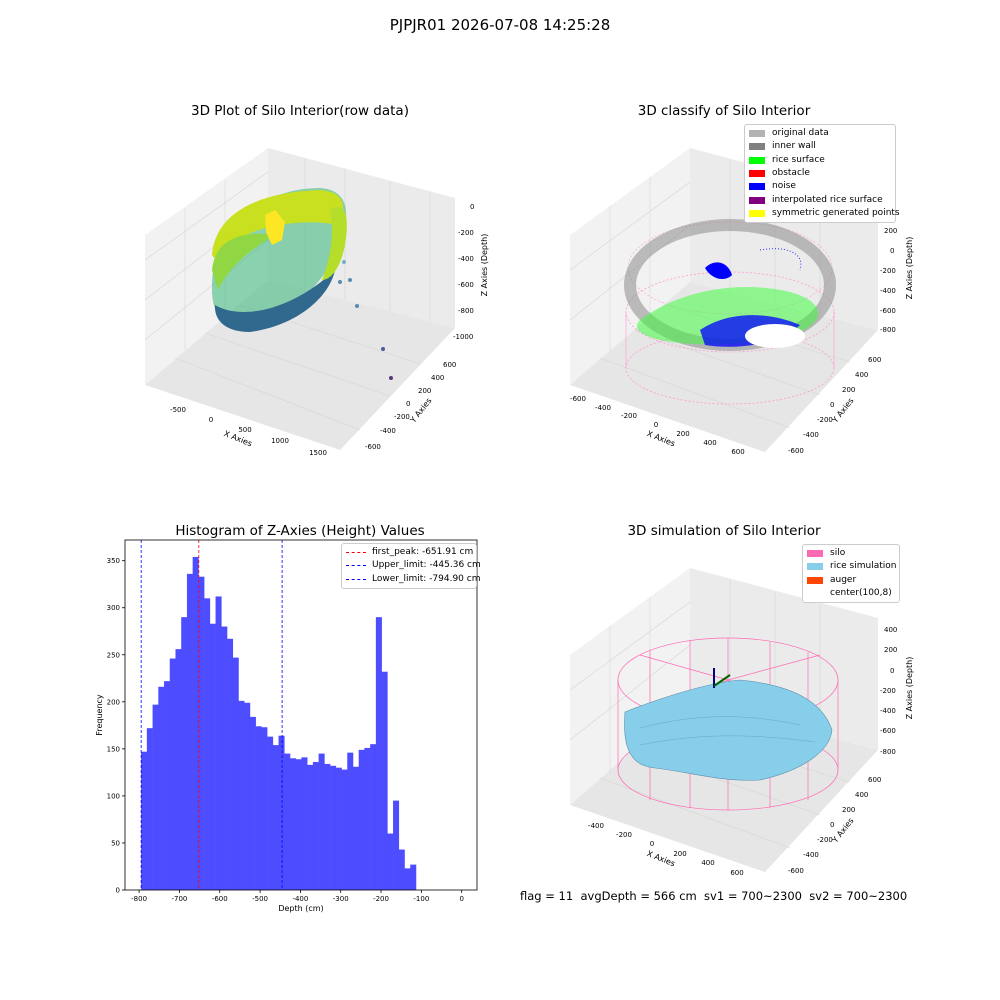 The image size is (1000, 1000). I want to click on legend-label: interpolated rice surface, so click(827, 199).